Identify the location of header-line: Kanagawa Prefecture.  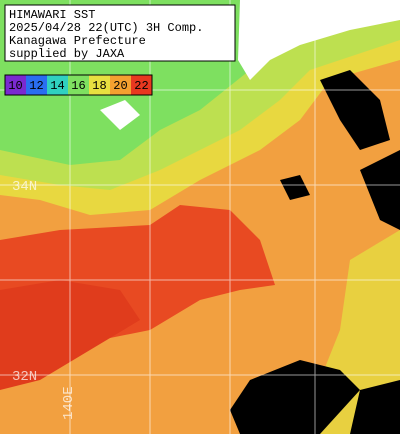
(77, 41).